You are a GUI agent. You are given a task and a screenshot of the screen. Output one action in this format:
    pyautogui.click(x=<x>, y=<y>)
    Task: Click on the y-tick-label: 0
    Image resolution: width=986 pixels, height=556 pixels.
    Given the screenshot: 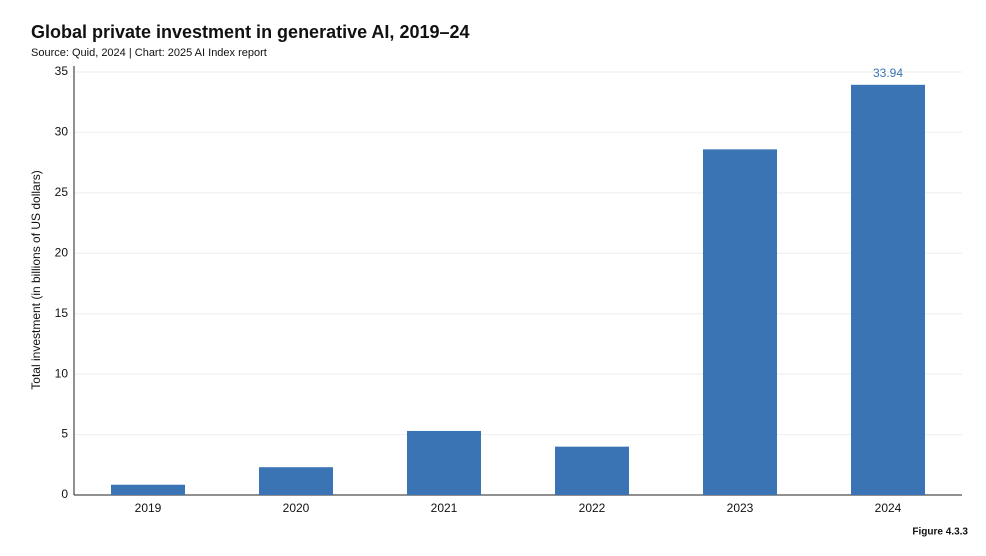 What is the action you would take?
    pyautogui.click(x=64, y=494)
    